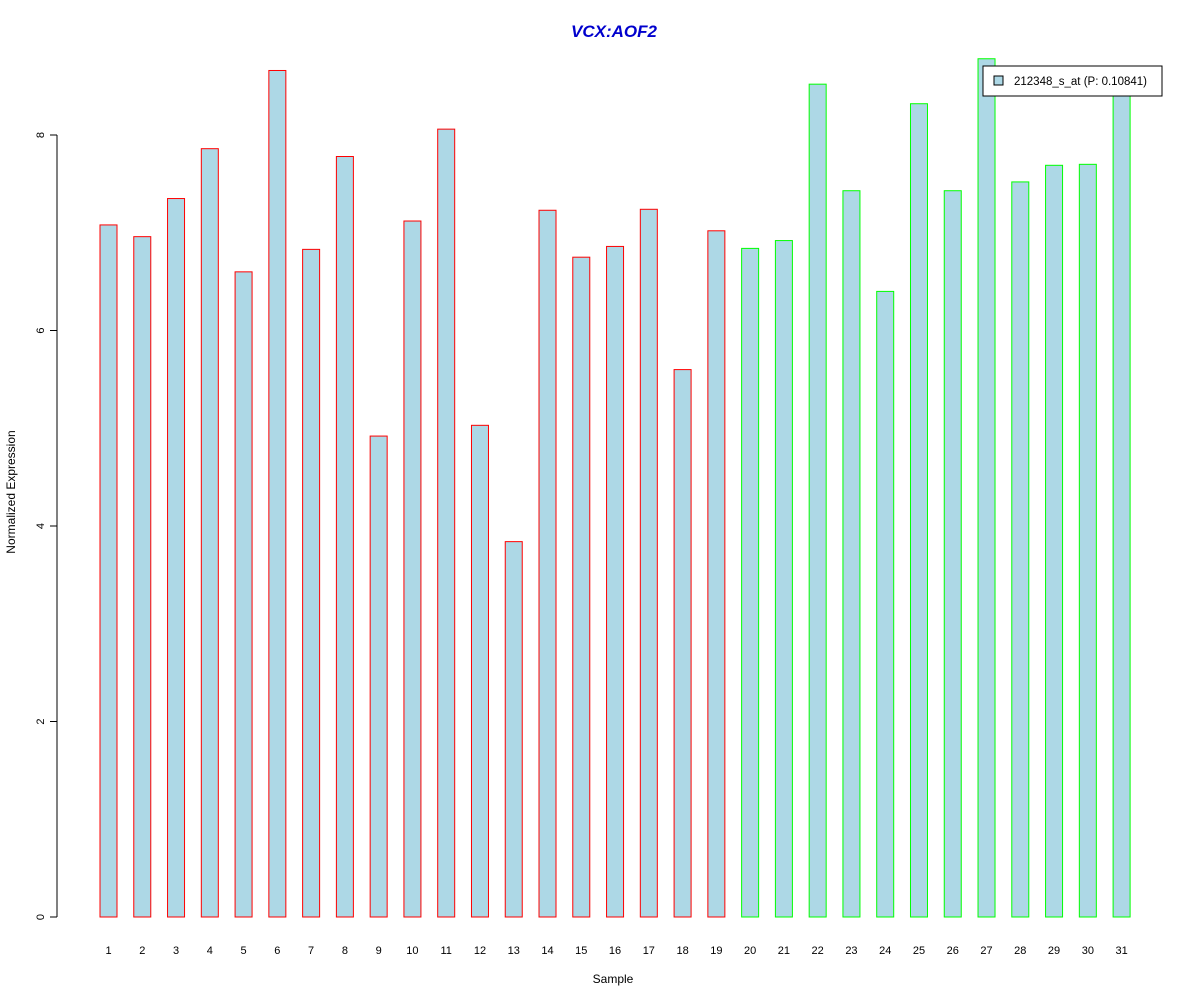  Describe the element at coordinates (41, 917) in the screenshot. I see `y-tick-label: 0` at that location.